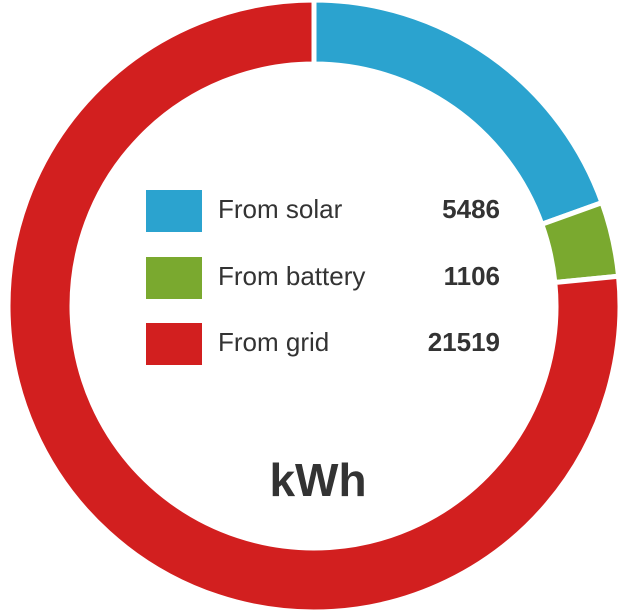  Describe the element at coordinates (273, 342) in the screenshot. I see `legend-label: From grid` at that location.